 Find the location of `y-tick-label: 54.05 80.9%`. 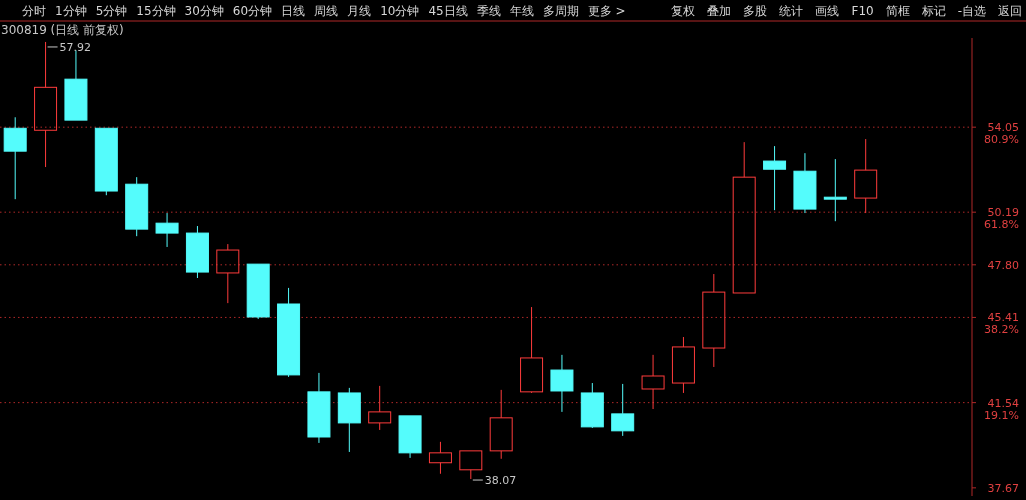

y-tick-label: 54.05 80.9% is located at coordinates (1001, 134).